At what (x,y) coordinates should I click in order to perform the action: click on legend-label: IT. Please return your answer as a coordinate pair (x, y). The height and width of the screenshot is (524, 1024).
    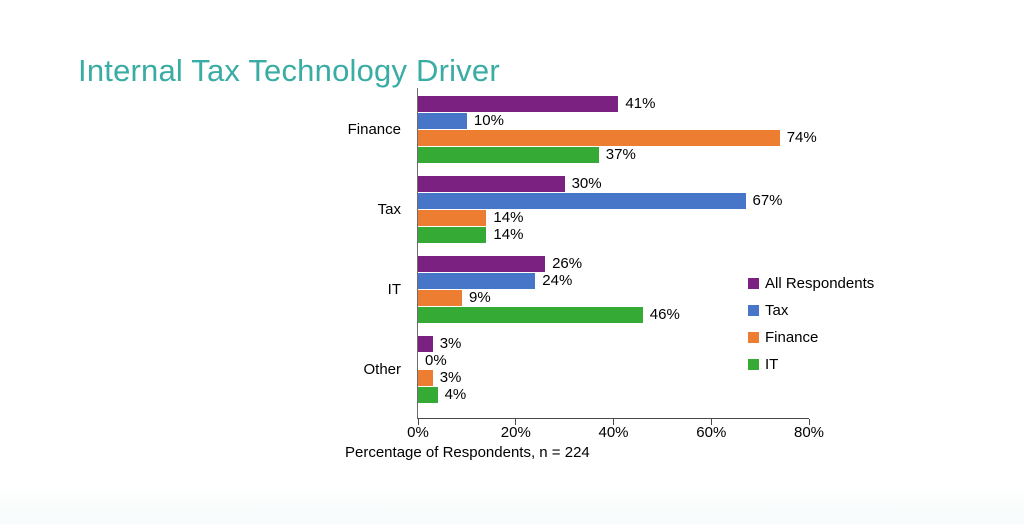
    Looking at the image, I should click on (772, 364).